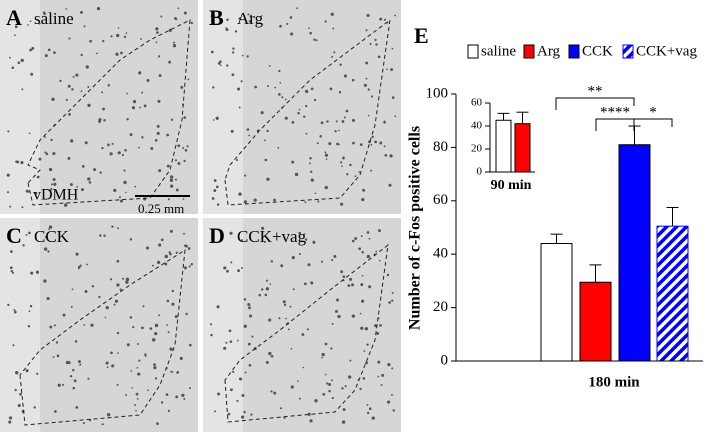 Image resolution: width=709 pixels, height=433 pixels. What do you see at coordinates (250, 18) in the screenshot?
I see `panel-label: Arg` at bounding box center [250, 18].